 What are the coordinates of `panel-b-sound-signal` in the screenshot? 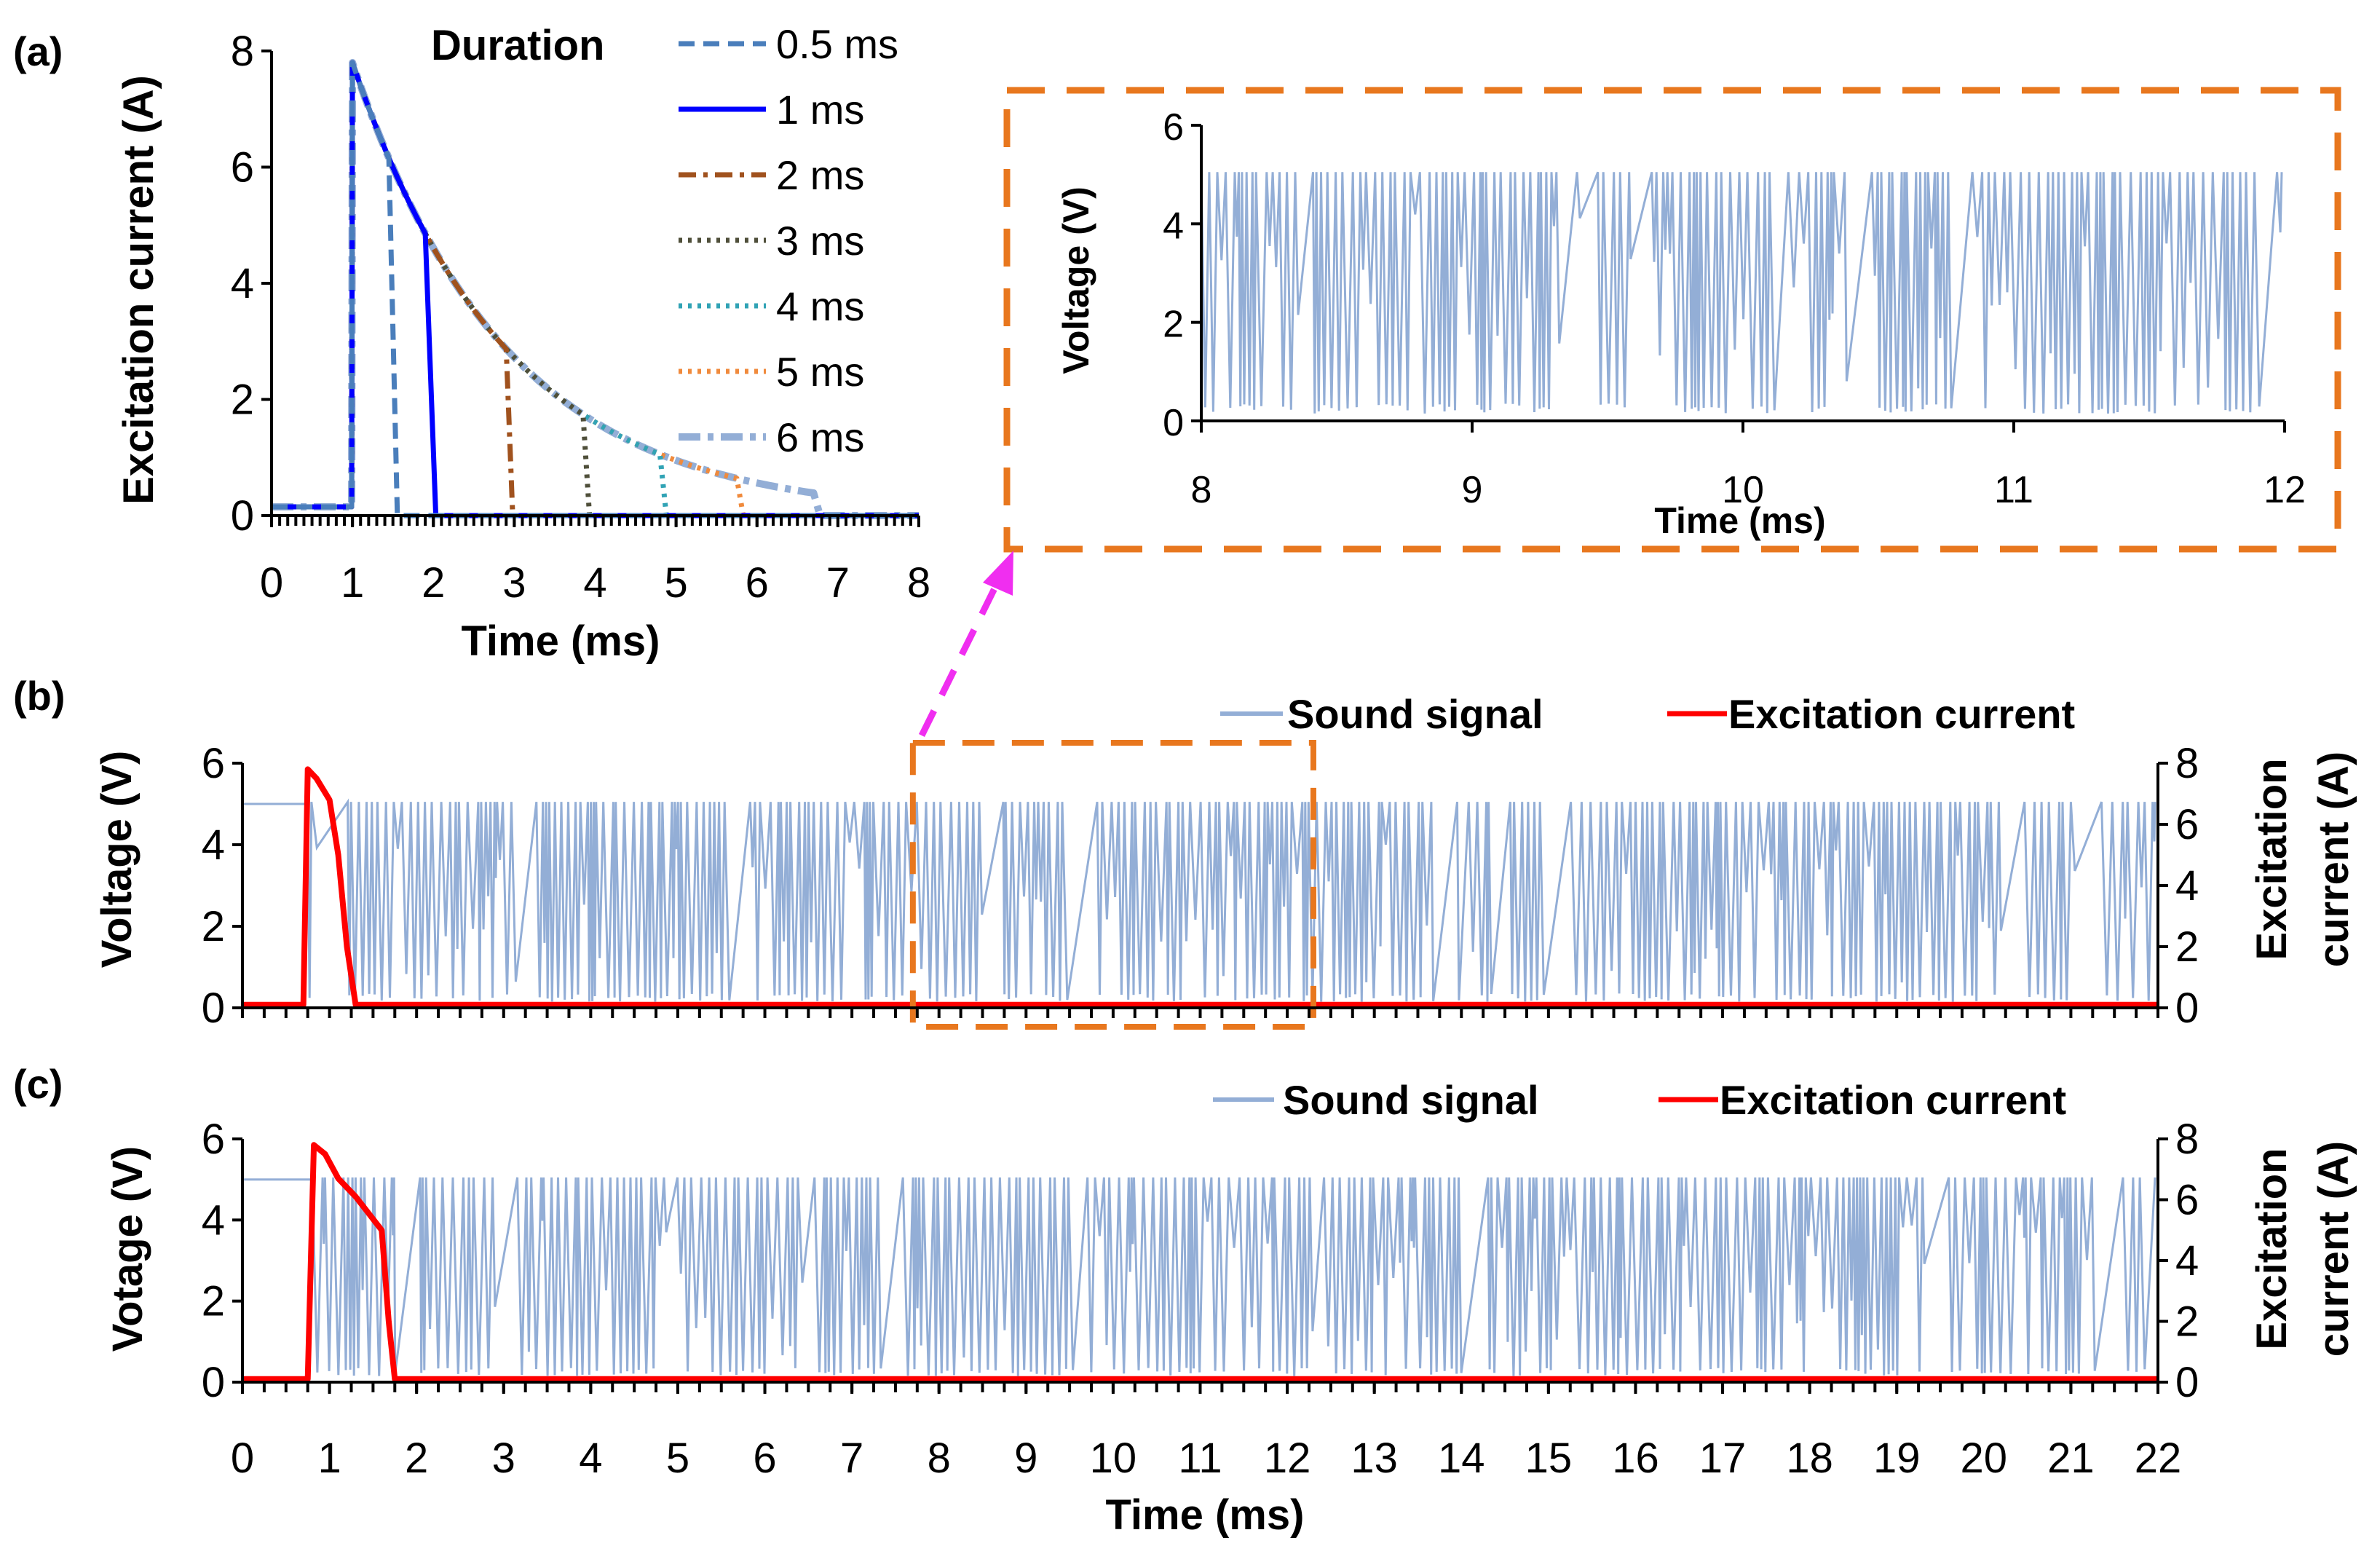 It's located at (1199, 900).